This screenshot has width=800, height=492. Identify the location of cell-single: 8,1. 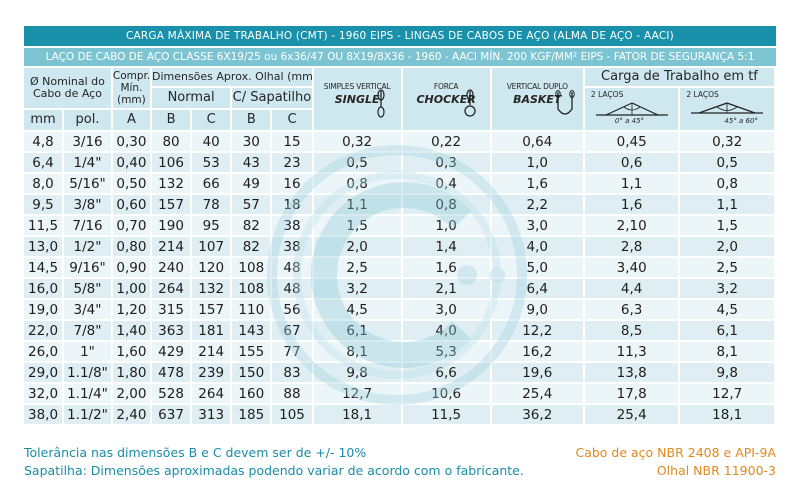
(357, 352).